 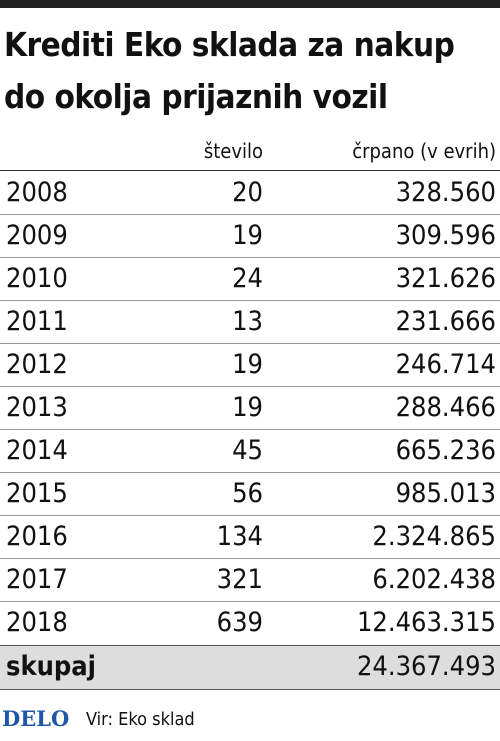 I want to click on count: 639, so click(x=239, y=622).